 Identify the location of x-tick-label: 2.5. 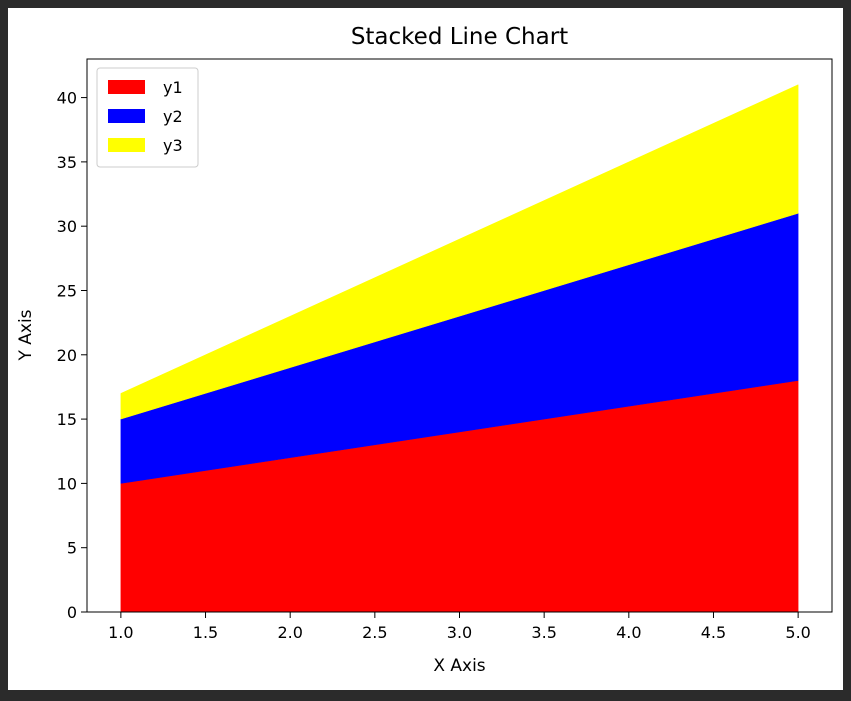
(374, 632).